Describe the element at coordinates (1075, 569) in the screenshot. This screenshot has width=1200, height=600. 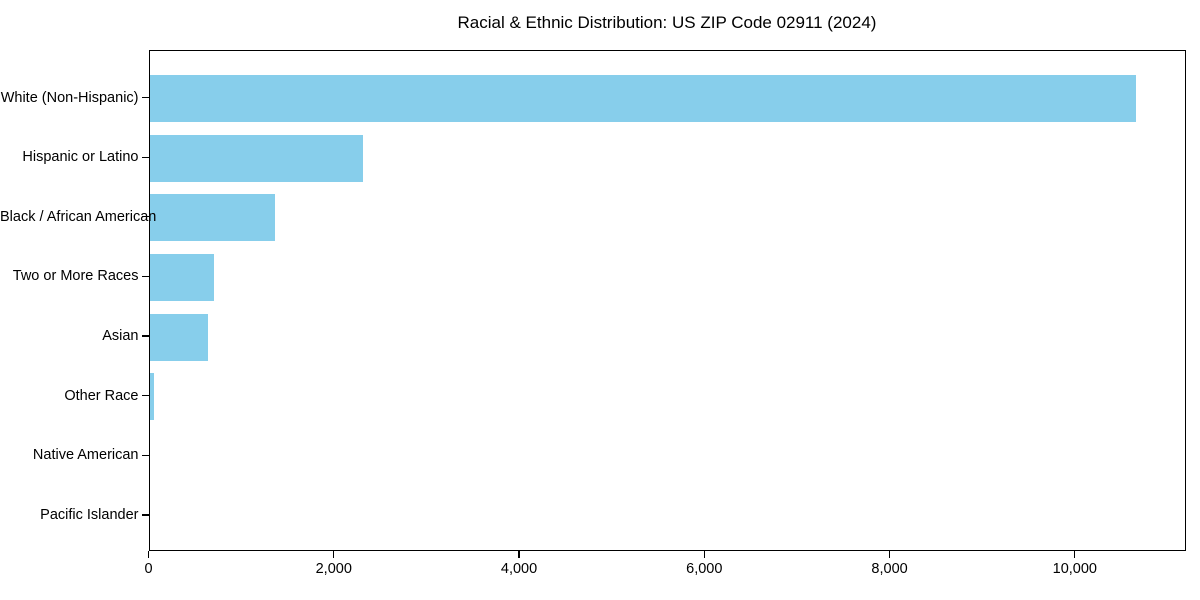
I see `x-axis-tick-label: 10,000` at that location.